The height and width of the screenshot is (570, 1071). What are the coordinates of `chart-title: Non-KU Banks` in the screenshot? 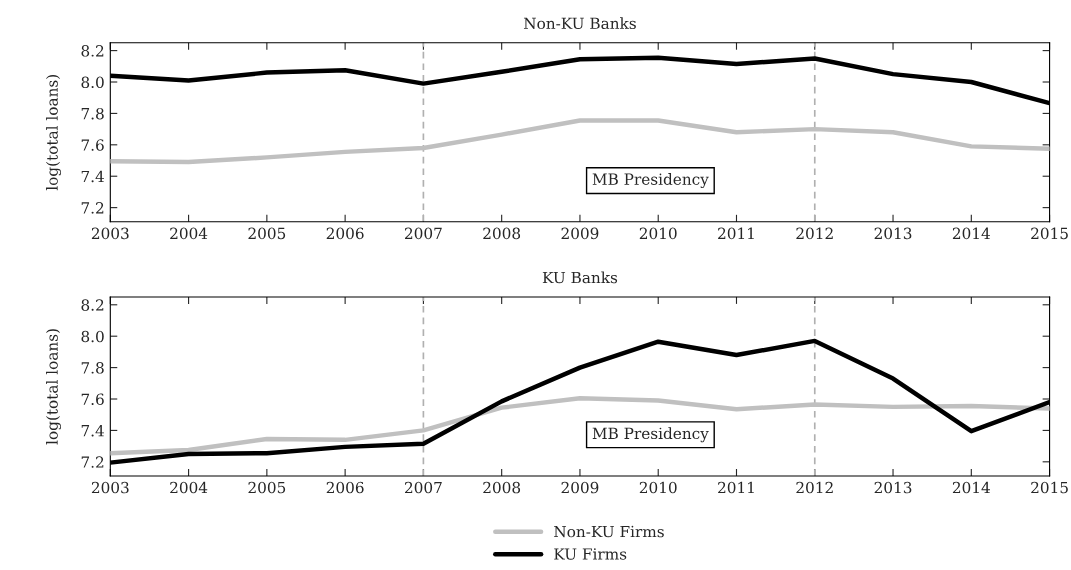 It's located at (579, 23).